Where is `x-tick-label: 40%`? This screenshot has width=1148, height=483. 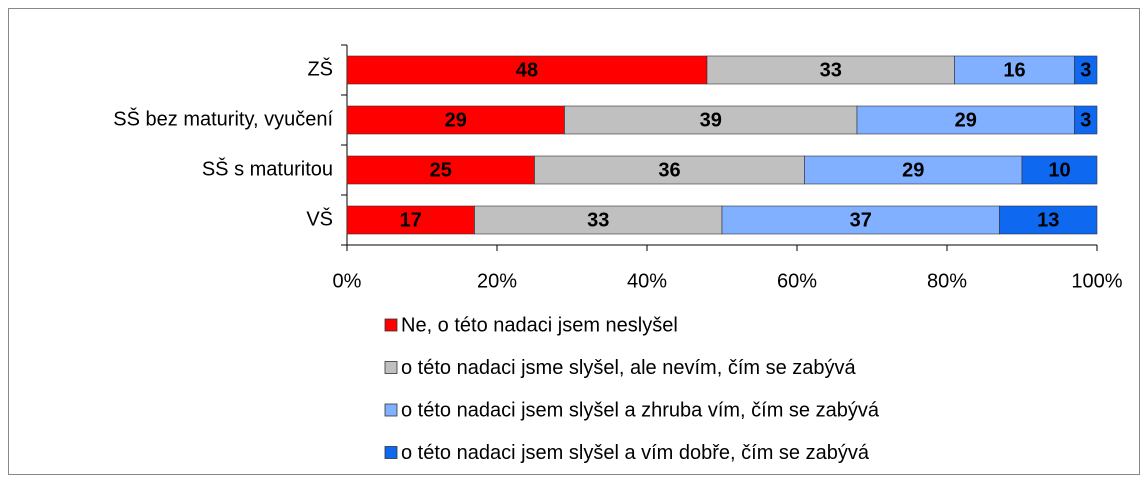 x-tick-label: 40% is located at coordinates (647, 281).